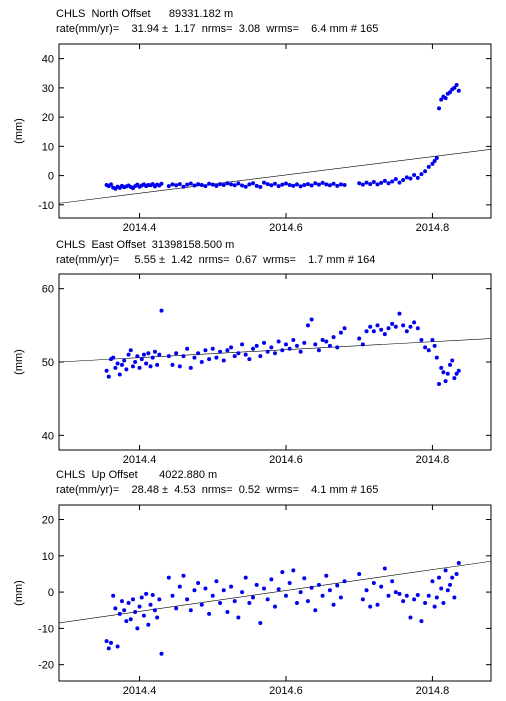  Describe the element at coordinates (48, 436) in the screenshot. I see `east-y-tick-label: 40` at that location.